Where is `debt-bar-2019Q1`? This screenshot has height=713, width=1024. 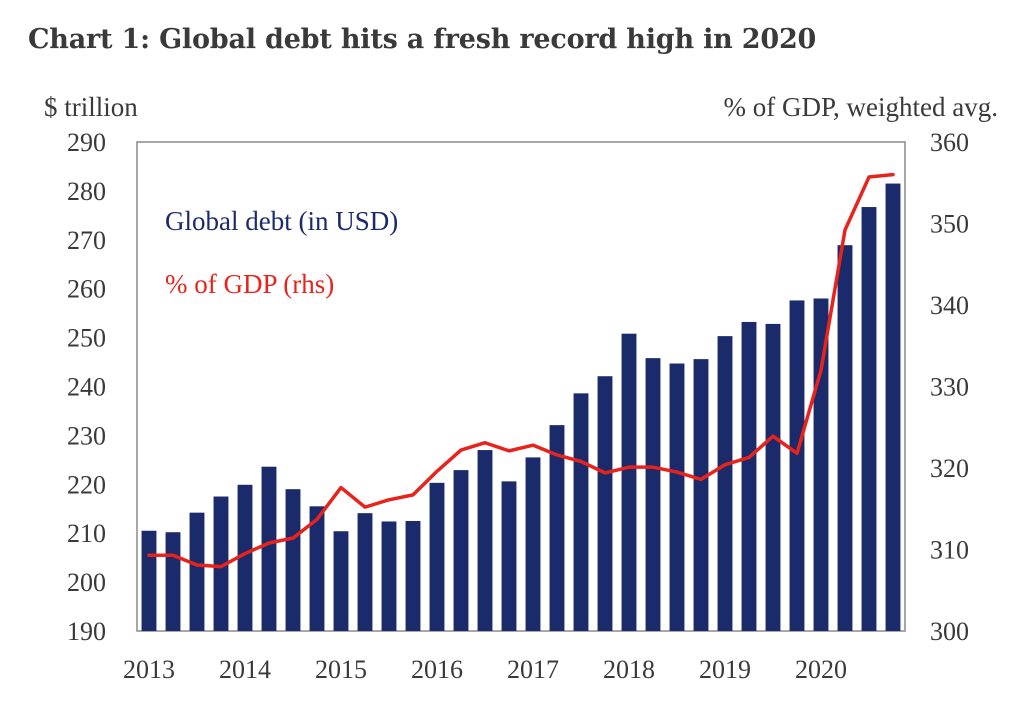
debt-bar-2019Q1 is located at coordinates (725, 483).